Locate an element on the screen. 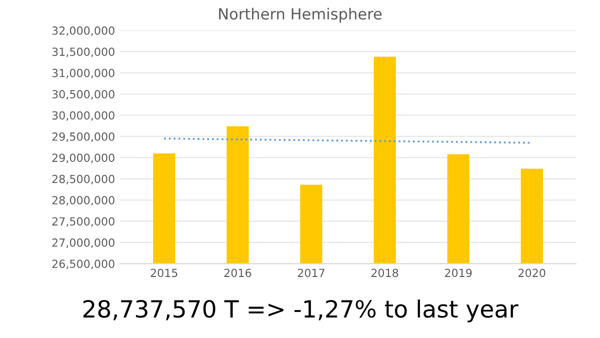  y-tick-label: 32,000,000 is located at coordinates (83, 31).